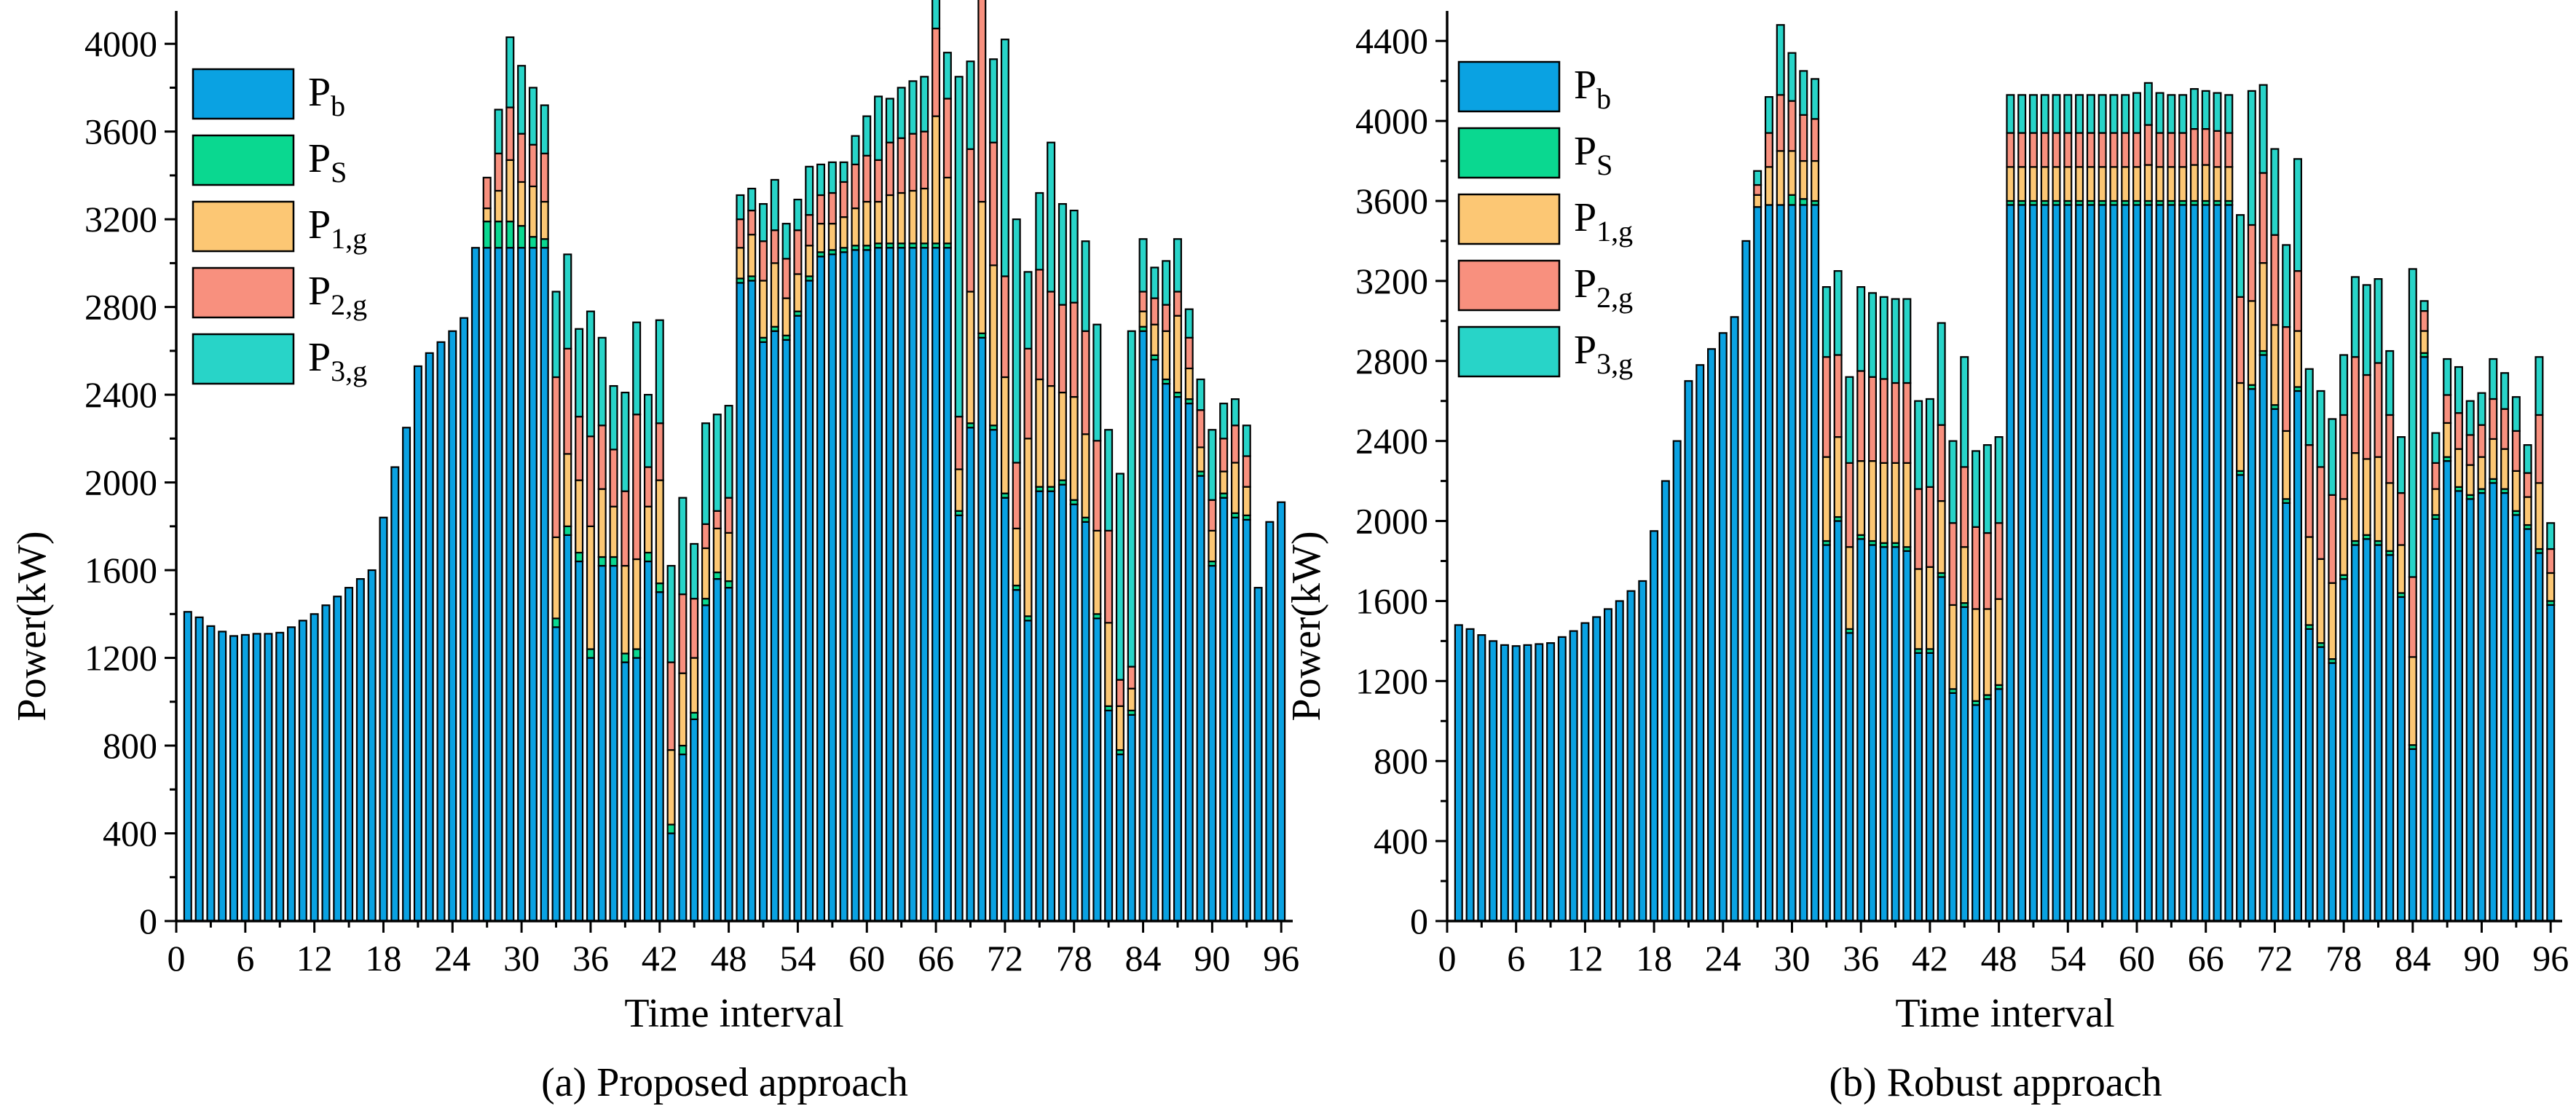 This screenshot has width=2576, height=1114. I want to click on x-tick-label: 84, so click(1143, 959).